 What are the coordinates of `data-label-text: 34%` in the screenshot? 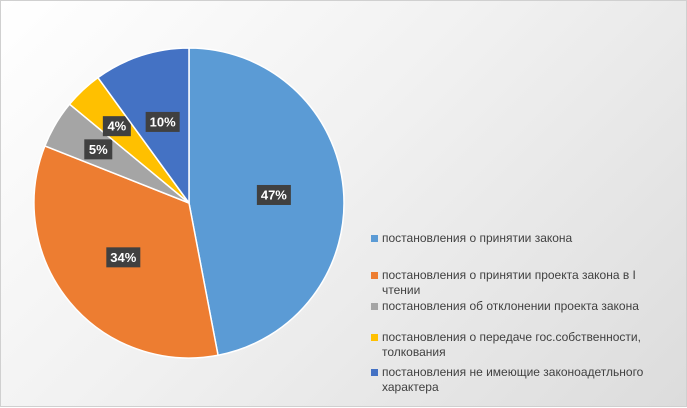 It's located at (123, 257).